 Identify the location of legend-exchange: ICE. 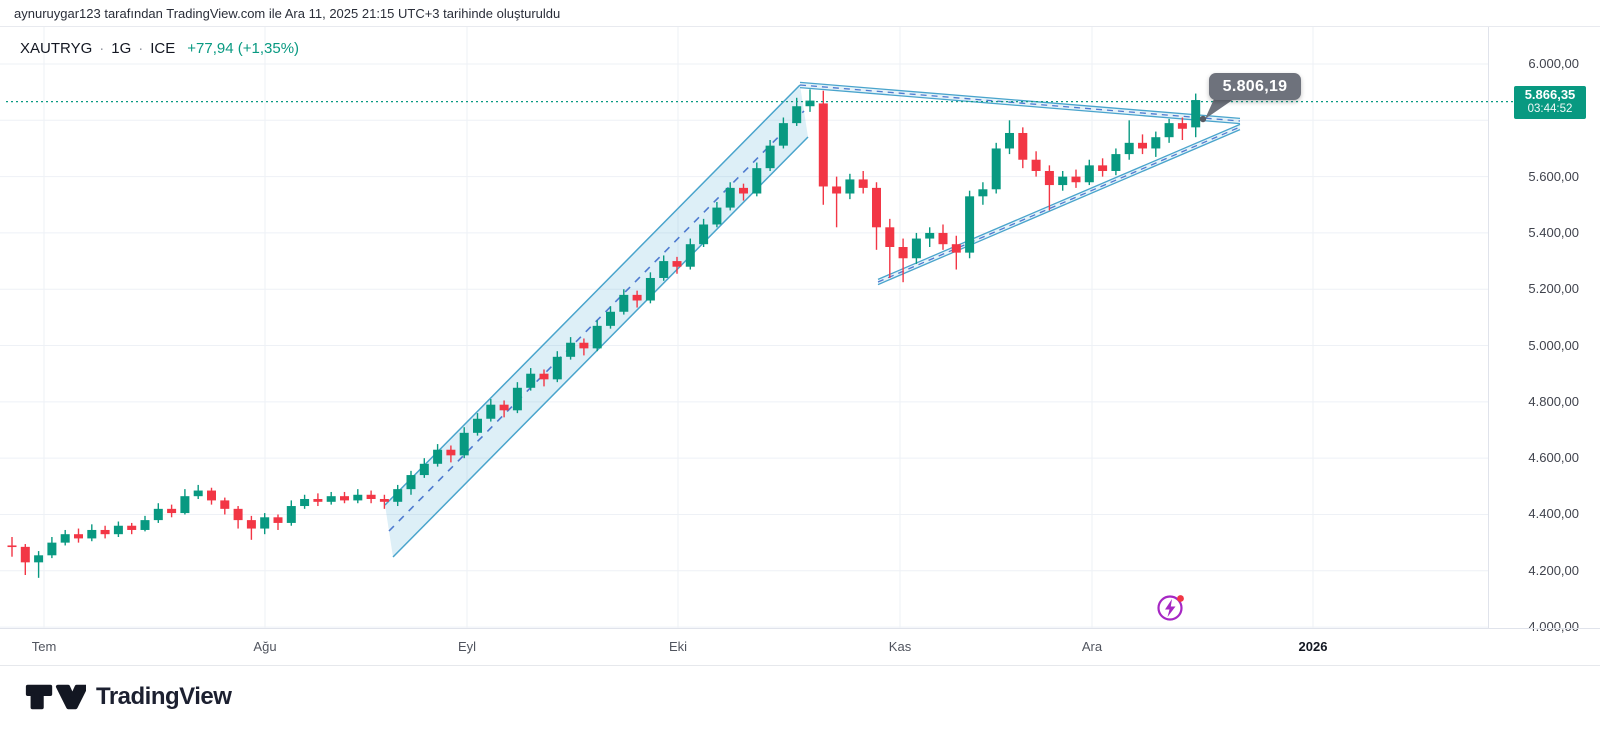
(163, 48).